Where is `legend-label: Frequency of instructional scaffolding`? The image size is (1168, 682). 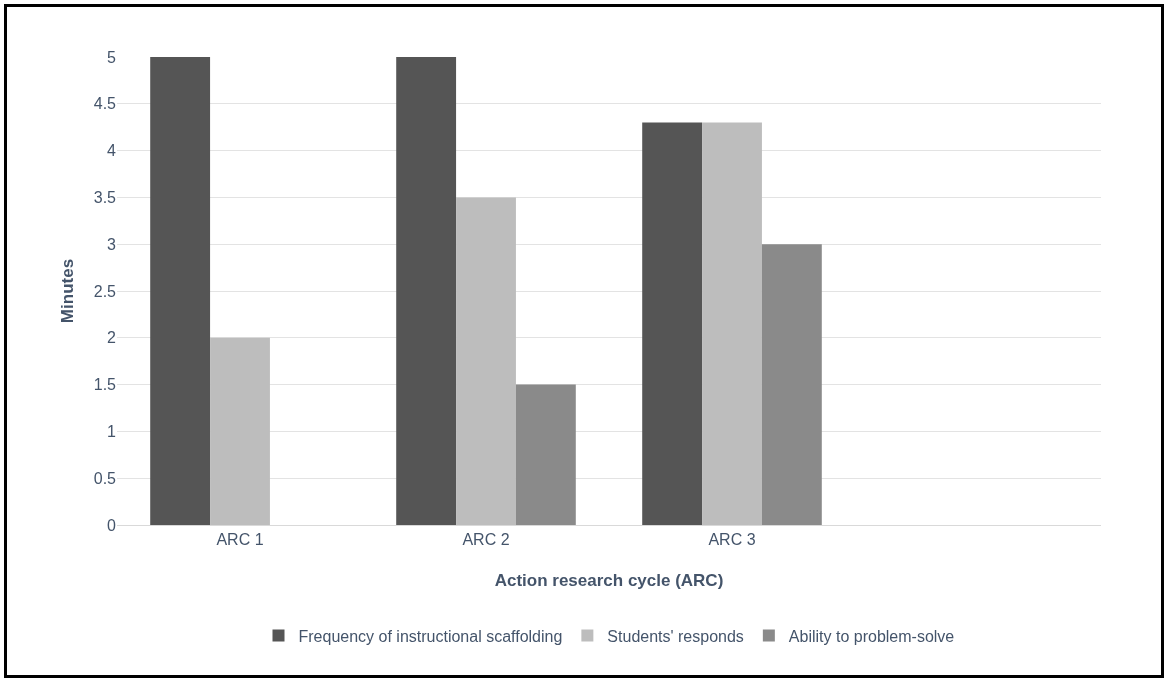 legend-label: Frequency of instructional scaffolding is located at coordinates (430, 636).